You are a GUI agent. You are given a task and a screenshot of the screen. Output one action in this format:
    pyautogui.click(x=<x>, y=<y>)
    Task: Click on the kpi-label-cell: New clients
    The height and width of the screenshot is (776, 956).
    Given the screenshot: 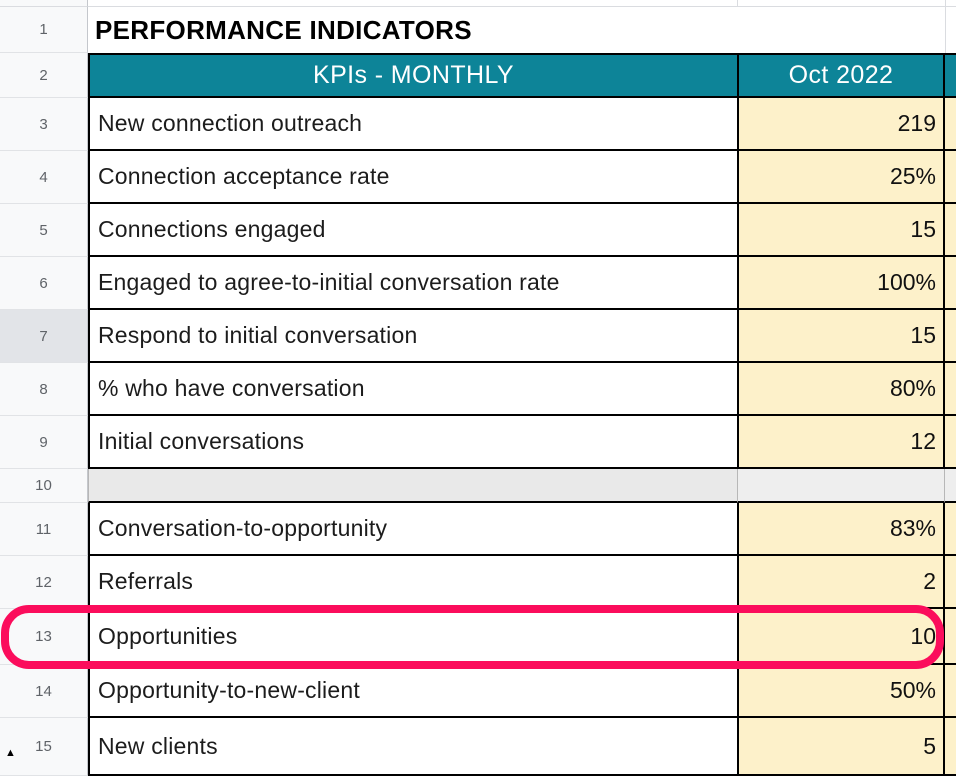 What is the action you would take?
    pyautogui.click(x=412, y=747)
    